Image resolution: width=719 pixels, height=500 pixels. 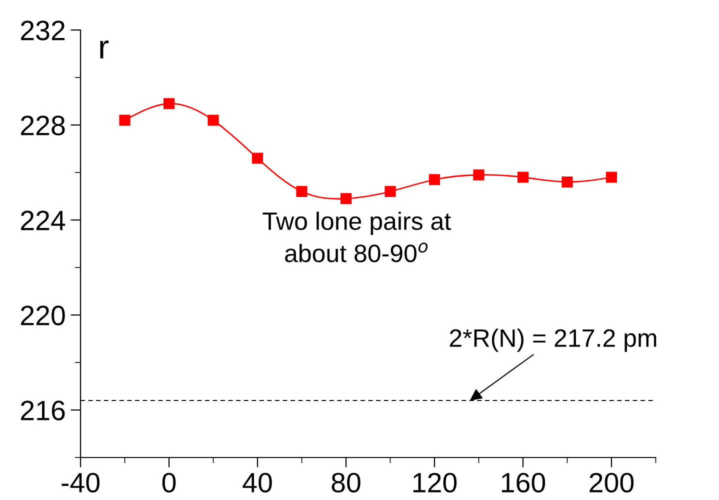 I want to click on y-tick-label: 228, so click(x=43, y=126).